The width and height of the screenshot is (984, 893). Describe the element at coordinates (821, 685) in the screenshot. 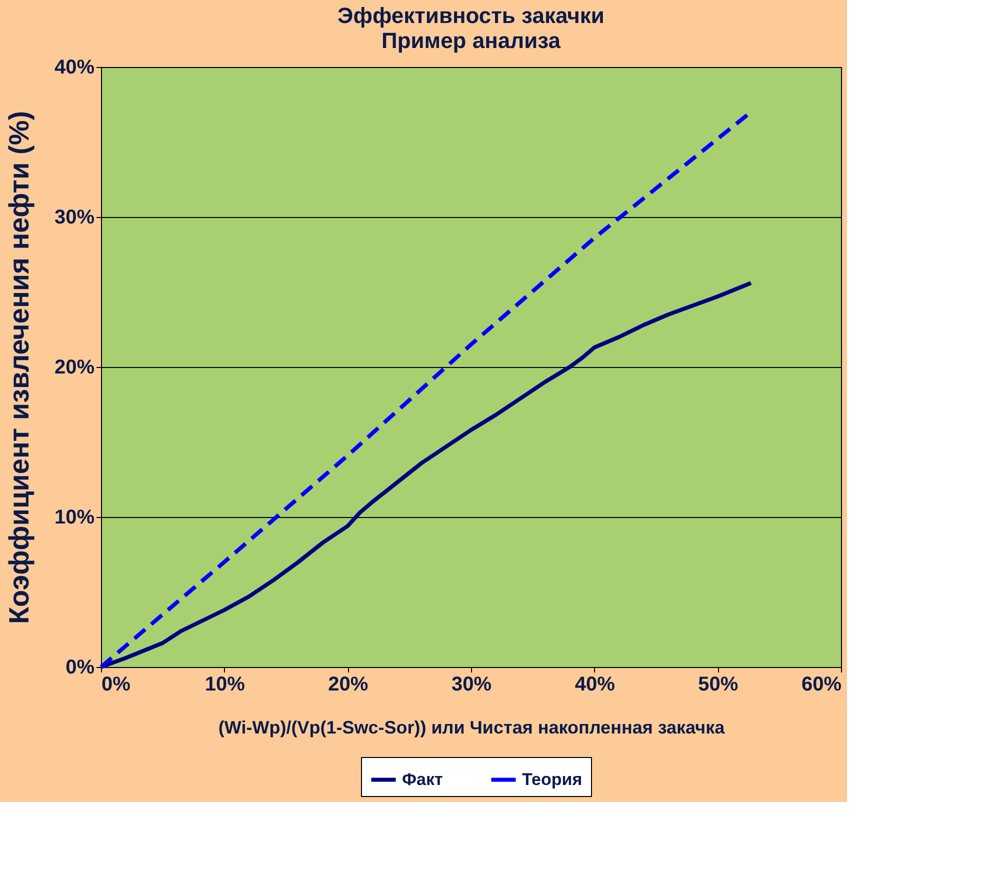

I see `x-tick-label: 60%` at that location.